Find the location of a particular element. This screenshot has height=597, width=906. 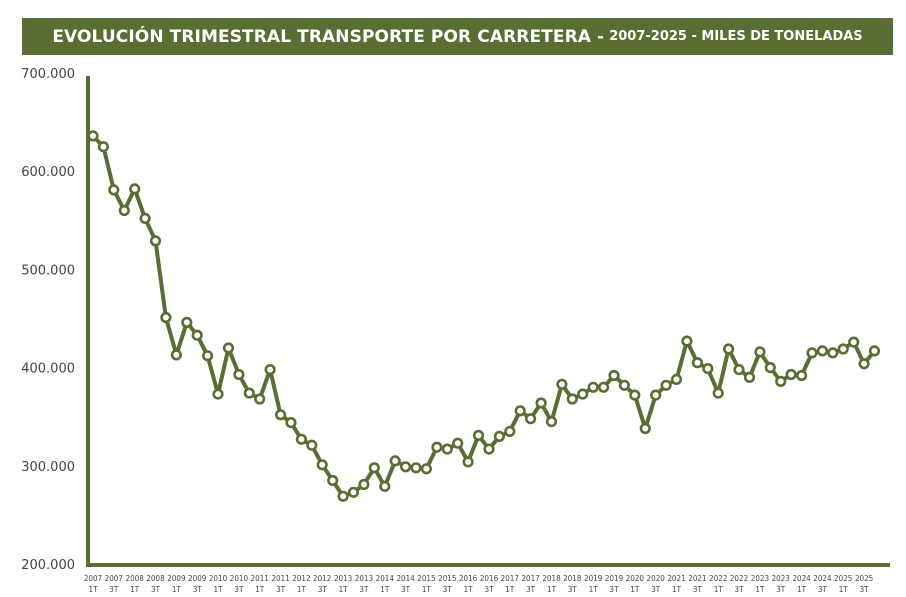

x-tick-year: 2014 is located at coordinates (385, 578).